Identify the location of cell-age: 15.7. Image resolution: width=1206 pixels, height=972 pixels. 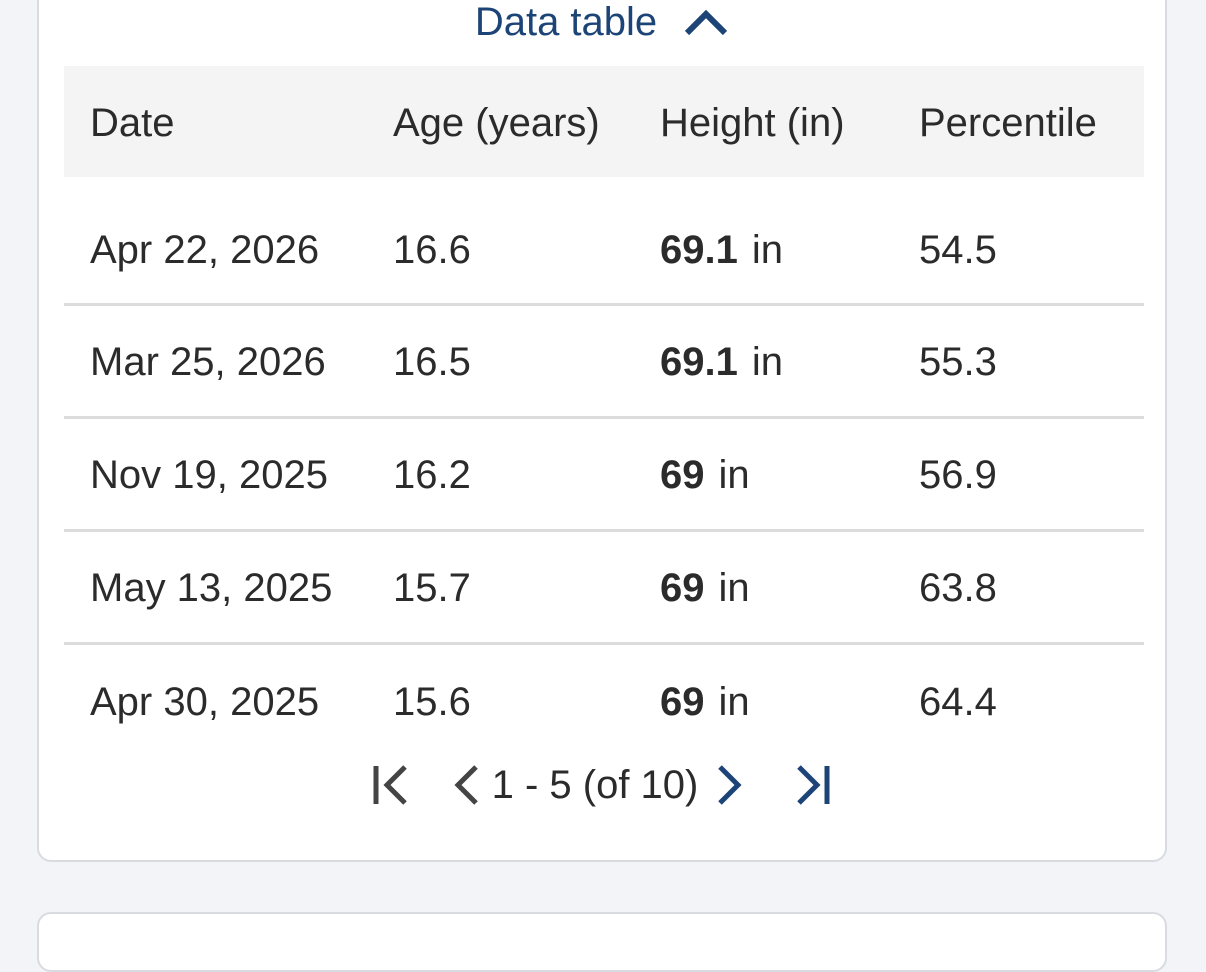
(432, 588).